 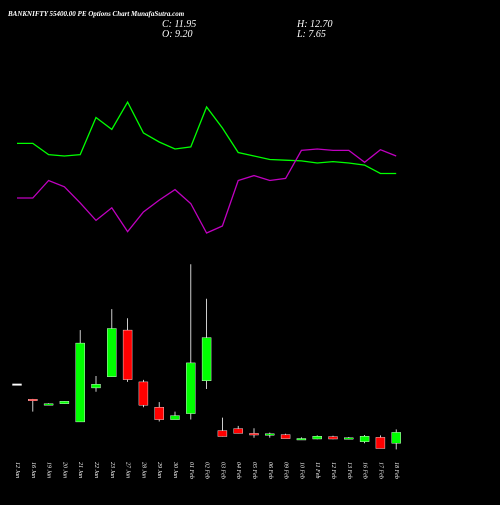 I want to click on open-readout: O: 9.20, so click(x=177, y=34).